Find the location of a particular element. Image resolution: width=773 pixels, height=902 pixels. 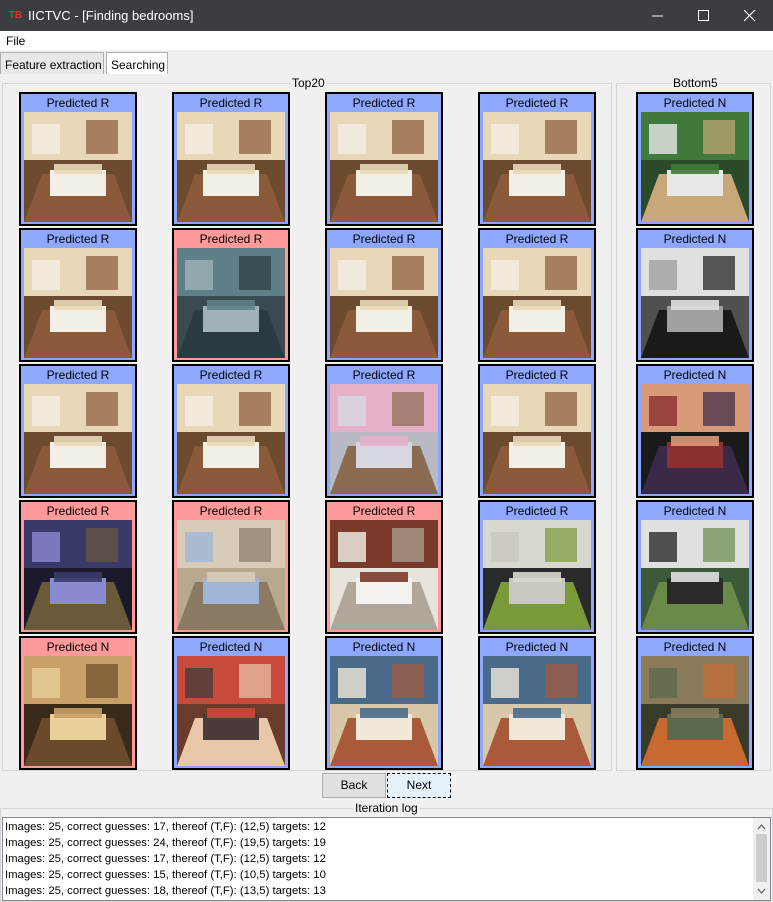

minimize-icon is located at coordinates (657, 16).